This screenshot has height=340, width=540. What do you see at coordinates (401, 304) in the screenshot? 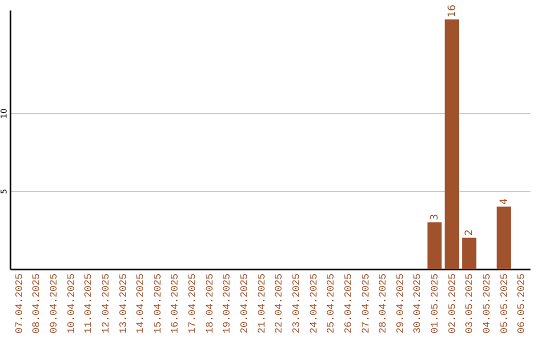
I see `x-tick-label: 29.04.2025` at bounding box center [401, 304].